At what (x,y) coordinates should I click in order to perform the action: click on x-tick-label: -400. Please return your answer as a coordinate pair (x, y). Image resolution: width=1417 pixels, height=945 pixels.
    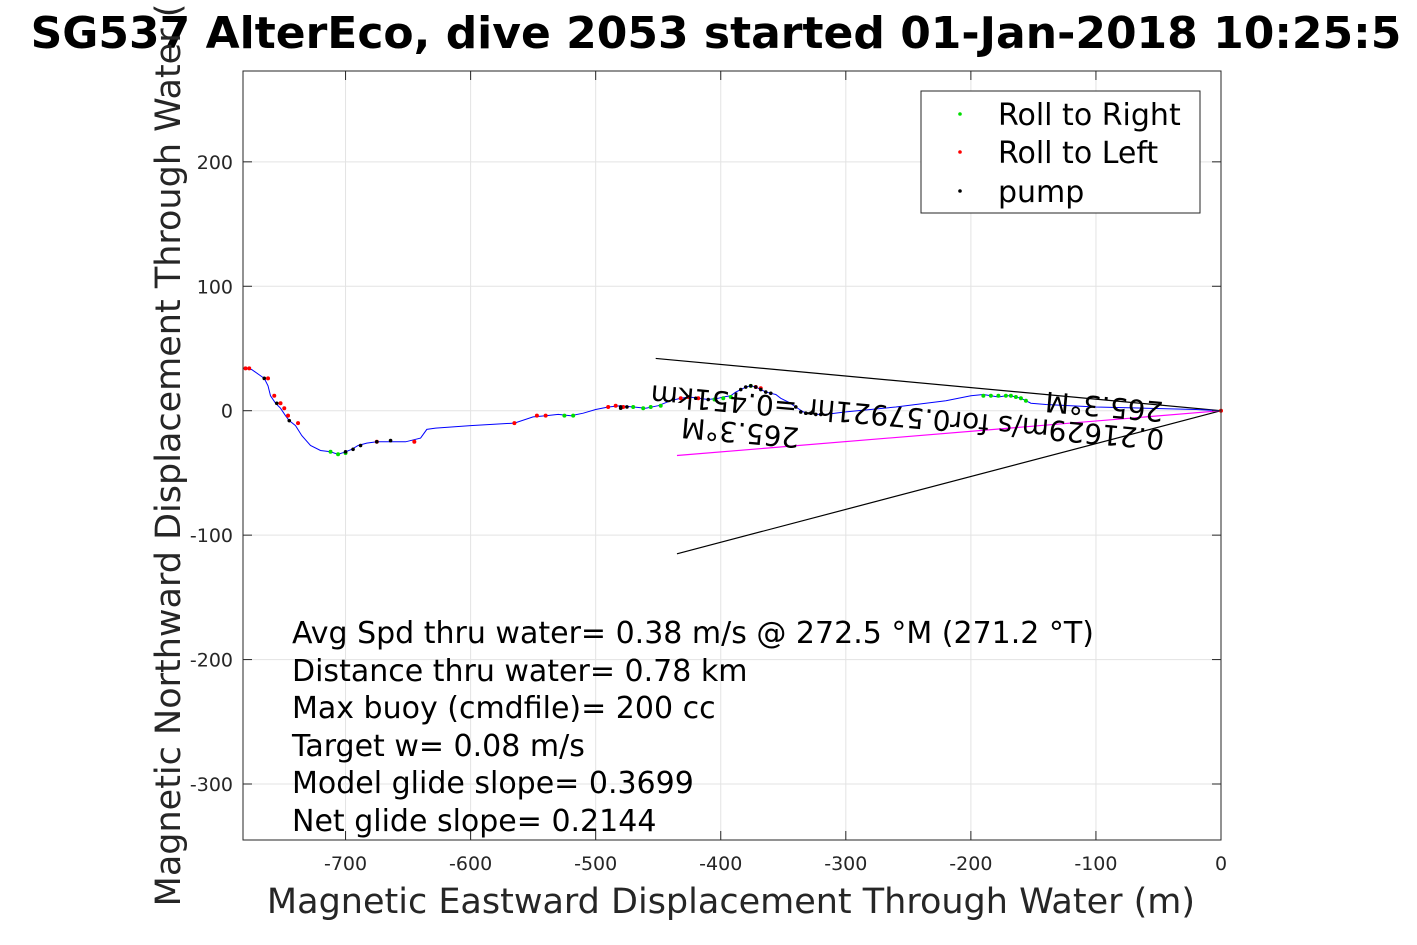
    Looking at the image, I should click on (720, 864).